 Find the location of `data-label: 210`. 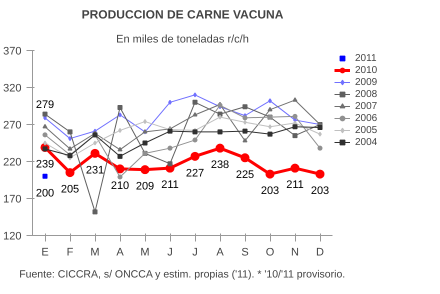

data-label: 210 is located at coordinates (120, 186).